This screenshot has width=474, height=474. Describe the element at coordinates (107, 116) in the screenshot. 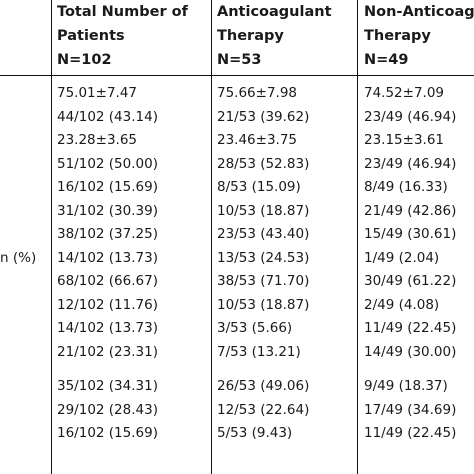

I see `cell-total: 44/102 (43.14)` at that location.